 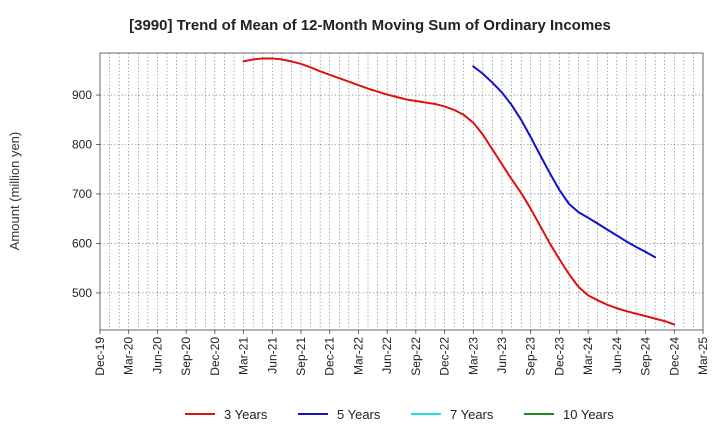 I want to click on series-line-5-years, so click(x=564, y=162).